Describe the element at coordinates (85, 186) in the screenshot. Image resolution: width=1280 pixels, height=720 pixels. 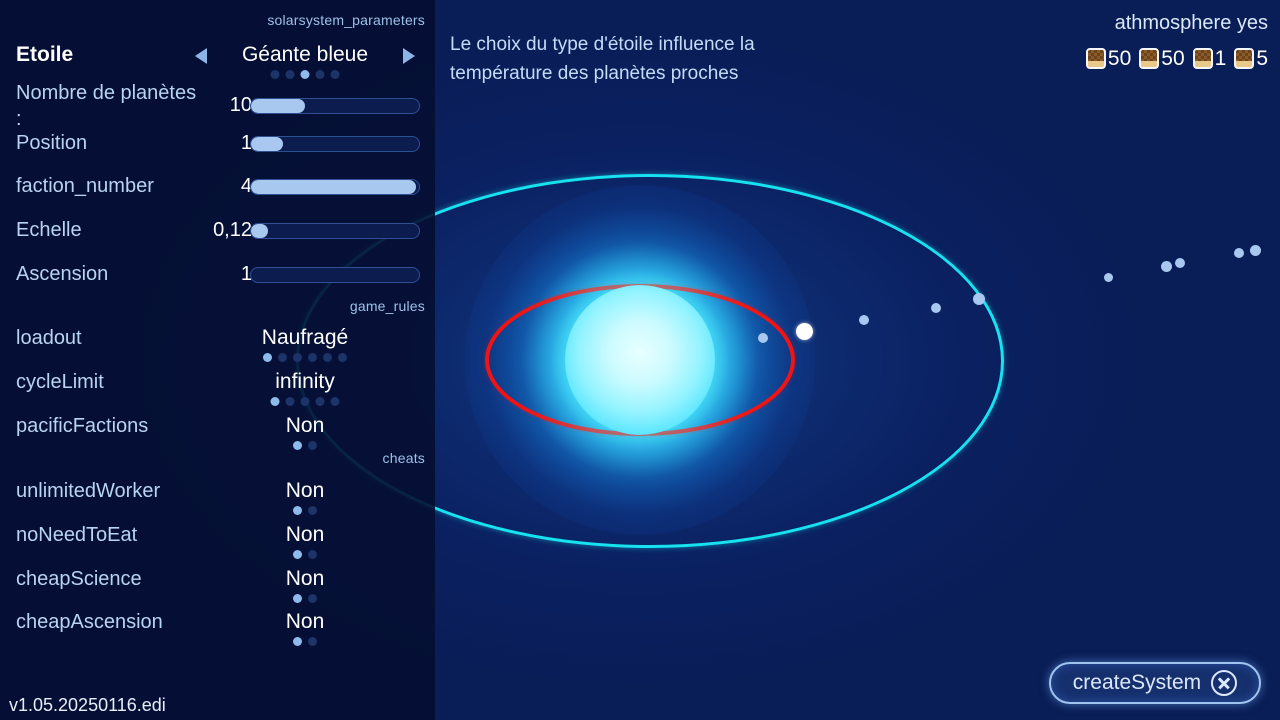
I see `slider-label: faction_number` at that location.